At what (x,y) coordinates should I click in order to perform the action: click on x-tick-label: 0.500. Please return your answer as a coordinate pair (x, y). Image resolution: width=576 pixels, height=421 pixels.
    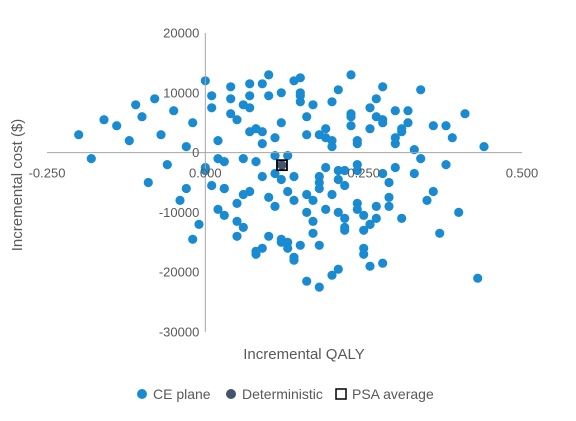
    Looking at the image, I should click on (522, 173).